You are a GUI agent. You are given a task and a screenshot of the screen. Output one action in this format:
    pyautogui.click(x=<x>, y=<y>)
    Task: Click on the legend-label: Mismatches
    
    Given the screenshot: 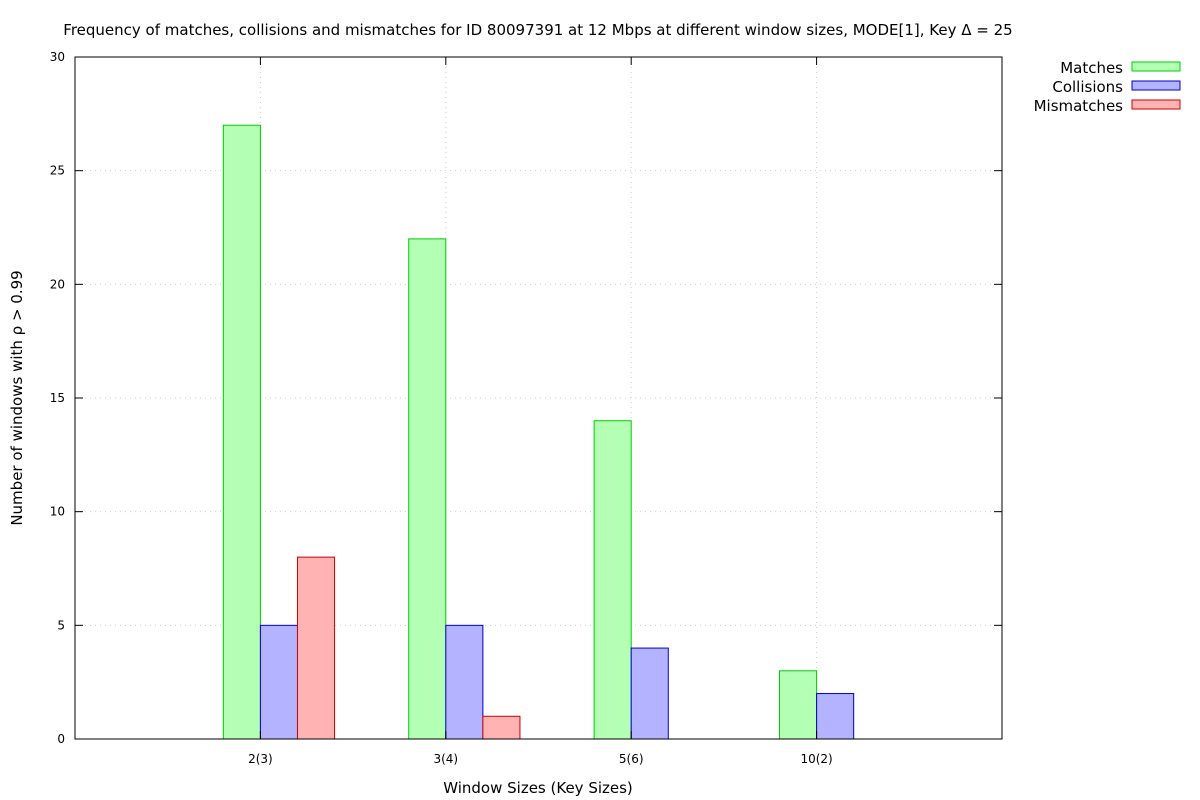 What is the action you would take?
    pyautogui.click(x=1079, y=106)
    